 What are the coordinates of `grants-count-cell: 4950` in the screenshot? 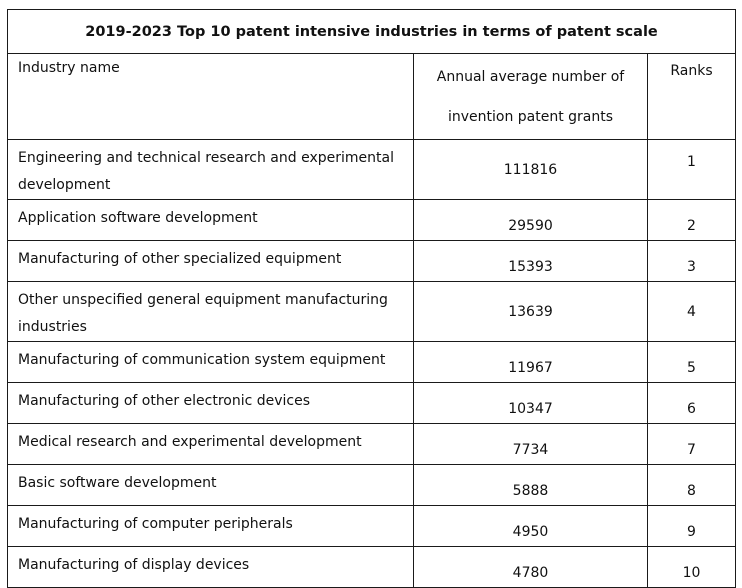 It's located at (530, 526).